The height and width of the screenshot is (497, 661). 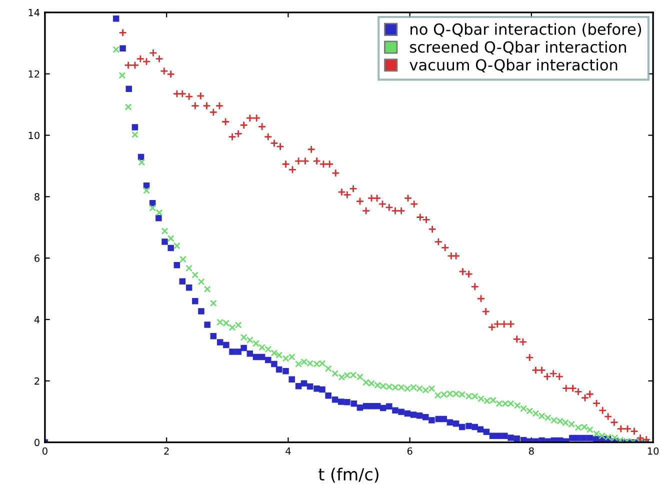 What do you see at coordinates (34, 74) in the screenshot?
I see `y-tick-label: 12` at bounding box center [34, 74].